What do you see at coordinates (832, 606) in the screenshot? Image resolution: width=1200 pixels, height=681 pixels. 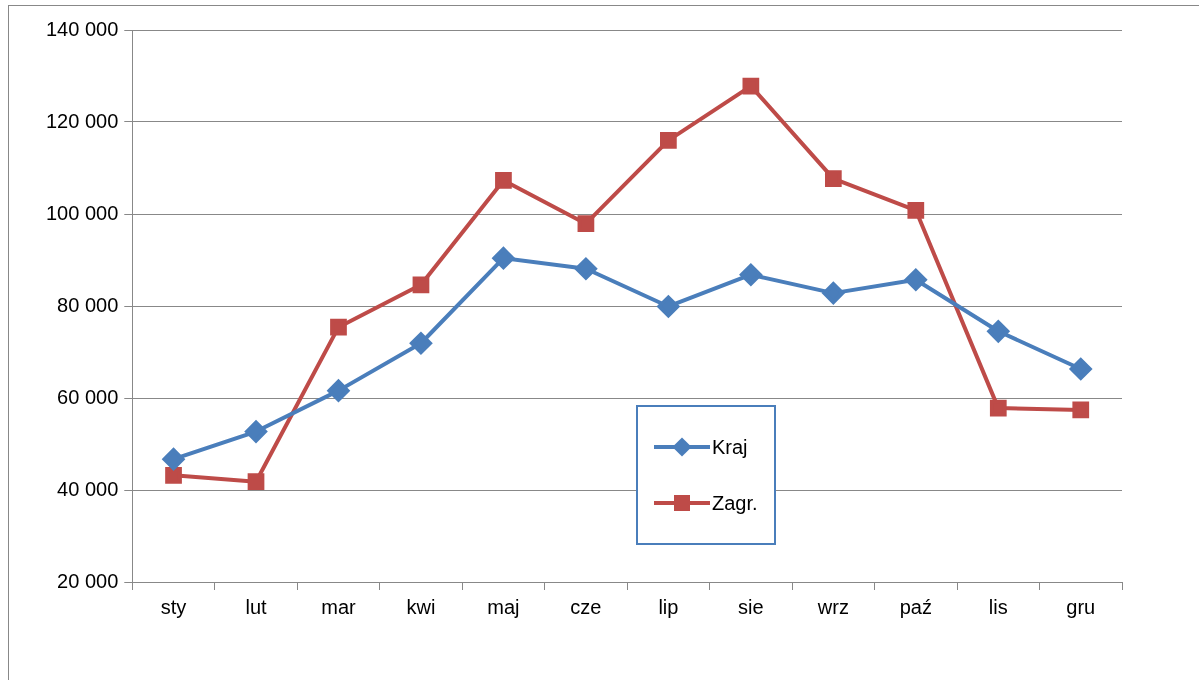 I see `x-tick-label: wrz` at bounding box center [832, 606].